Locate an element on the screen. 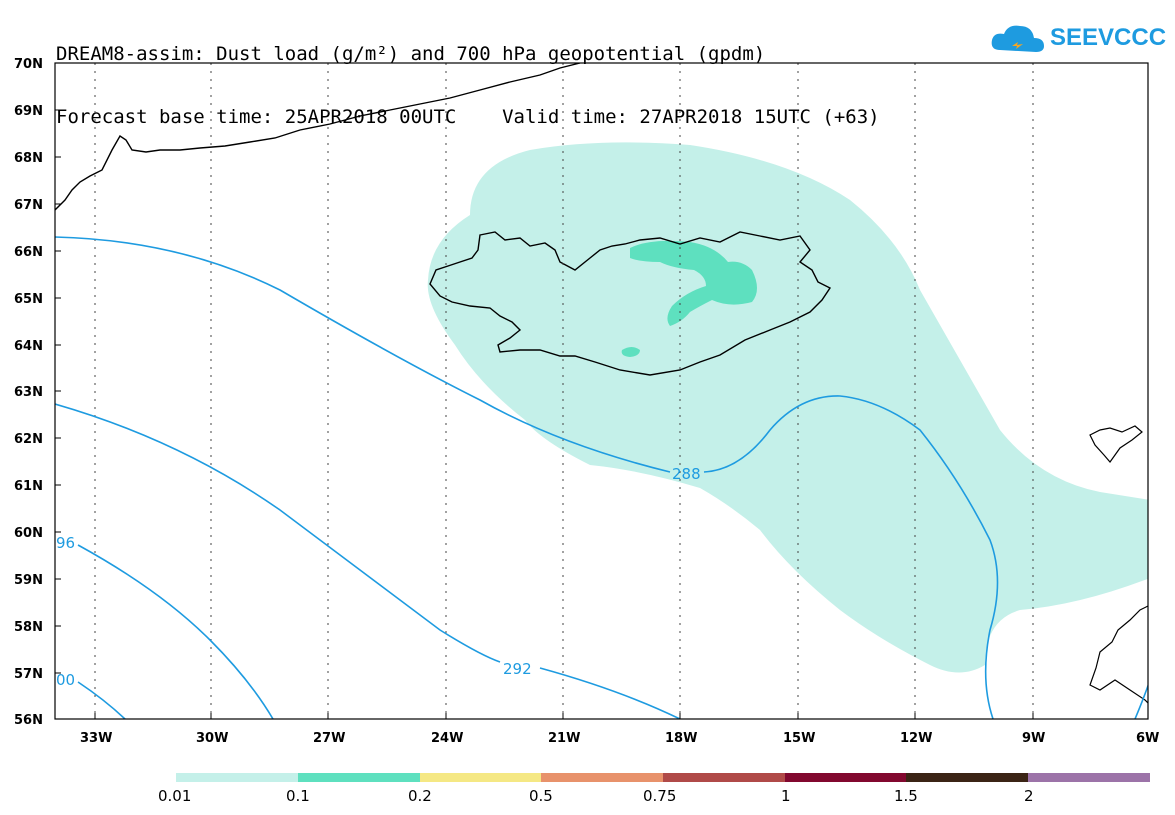 The image size is (1175, 815). colorbar-label-6: 1.5 is located at coordinates (906, 796).